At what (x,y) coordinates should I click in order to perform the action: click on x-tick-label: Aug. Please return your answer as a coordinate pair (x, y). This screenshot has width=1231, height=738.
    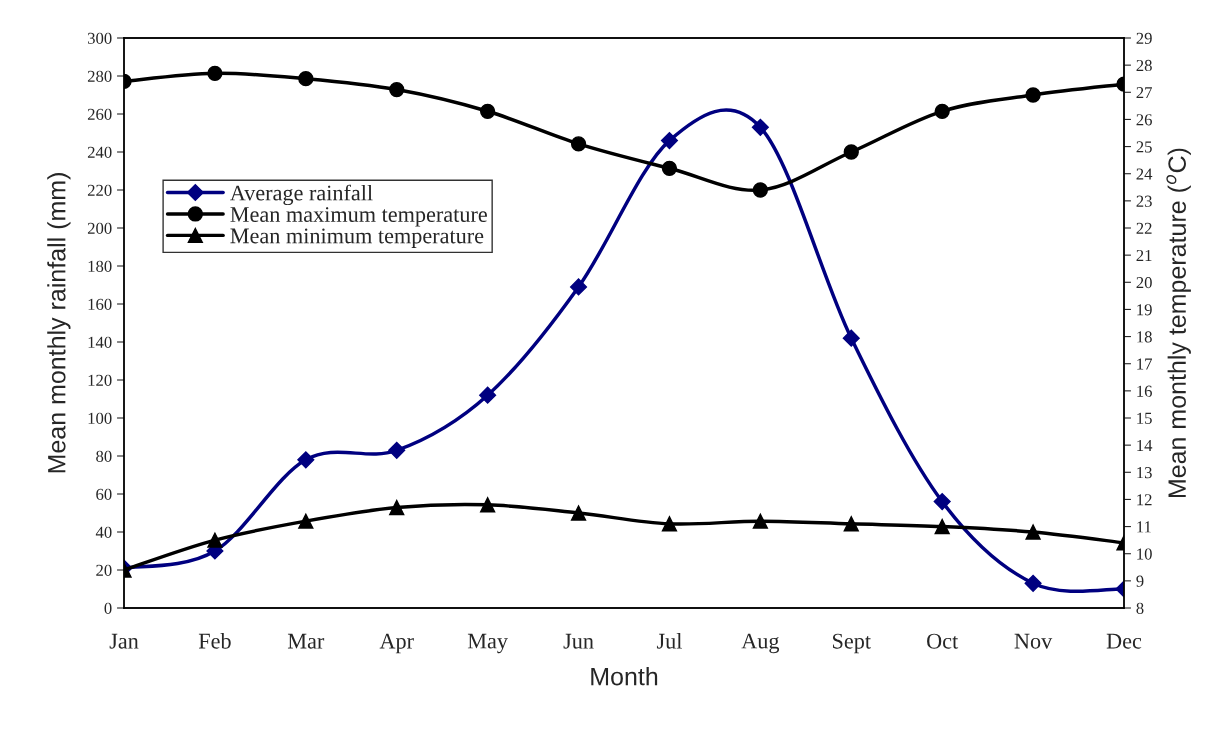
    Looking at the image, I should click on (760, 643).